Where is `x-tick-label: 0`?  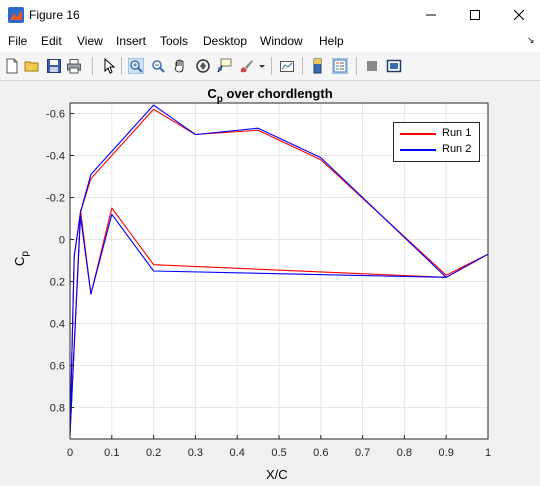
x-tick-label: 0 is located at coordinates (70, 453).